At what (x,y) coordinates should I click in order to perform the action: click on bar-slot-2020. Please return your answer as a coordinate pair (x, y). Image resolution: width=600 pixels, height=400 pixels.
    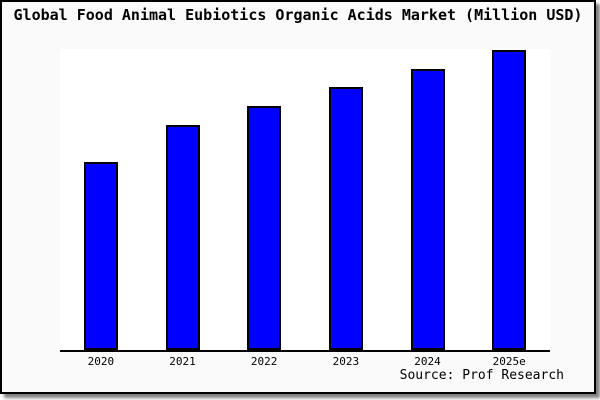
    Looking at the image, I should click on (101, 199).